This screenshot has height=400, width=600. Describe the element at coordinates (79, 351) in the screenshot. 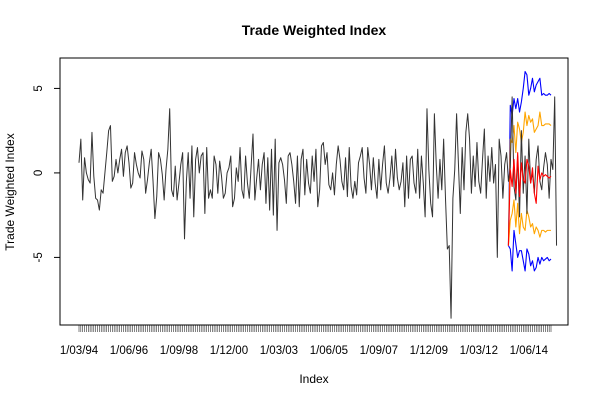

I see `x-tick-label: 1/03/94` at that location.